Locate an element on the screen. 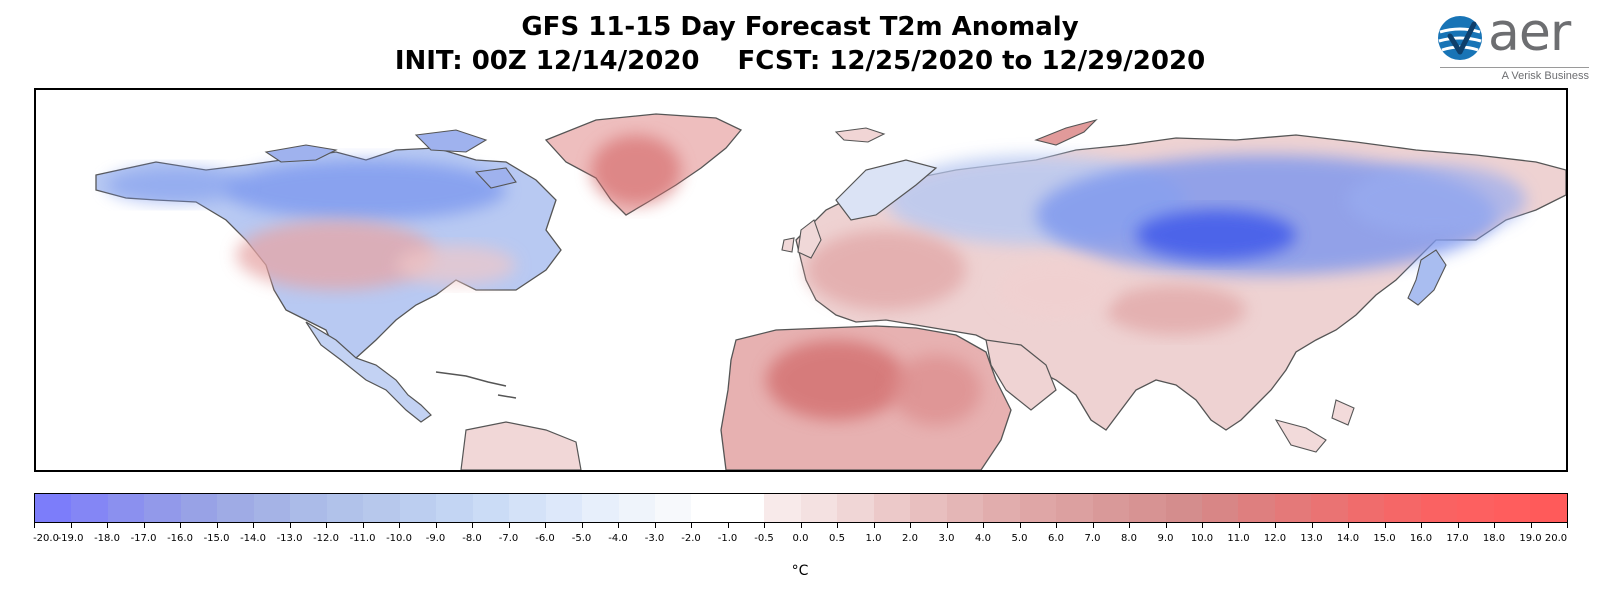  colorbar-tick-label: 0.5 is located at coordinates (837, 538).